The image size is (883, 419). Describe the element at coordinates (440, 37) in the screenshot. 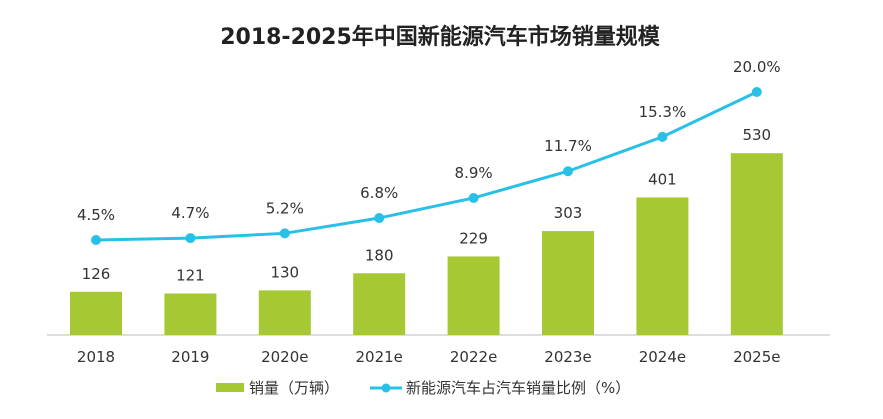

I see `chart-title: 2018-2025年中国新能源汽车市场销量规模` at that location.